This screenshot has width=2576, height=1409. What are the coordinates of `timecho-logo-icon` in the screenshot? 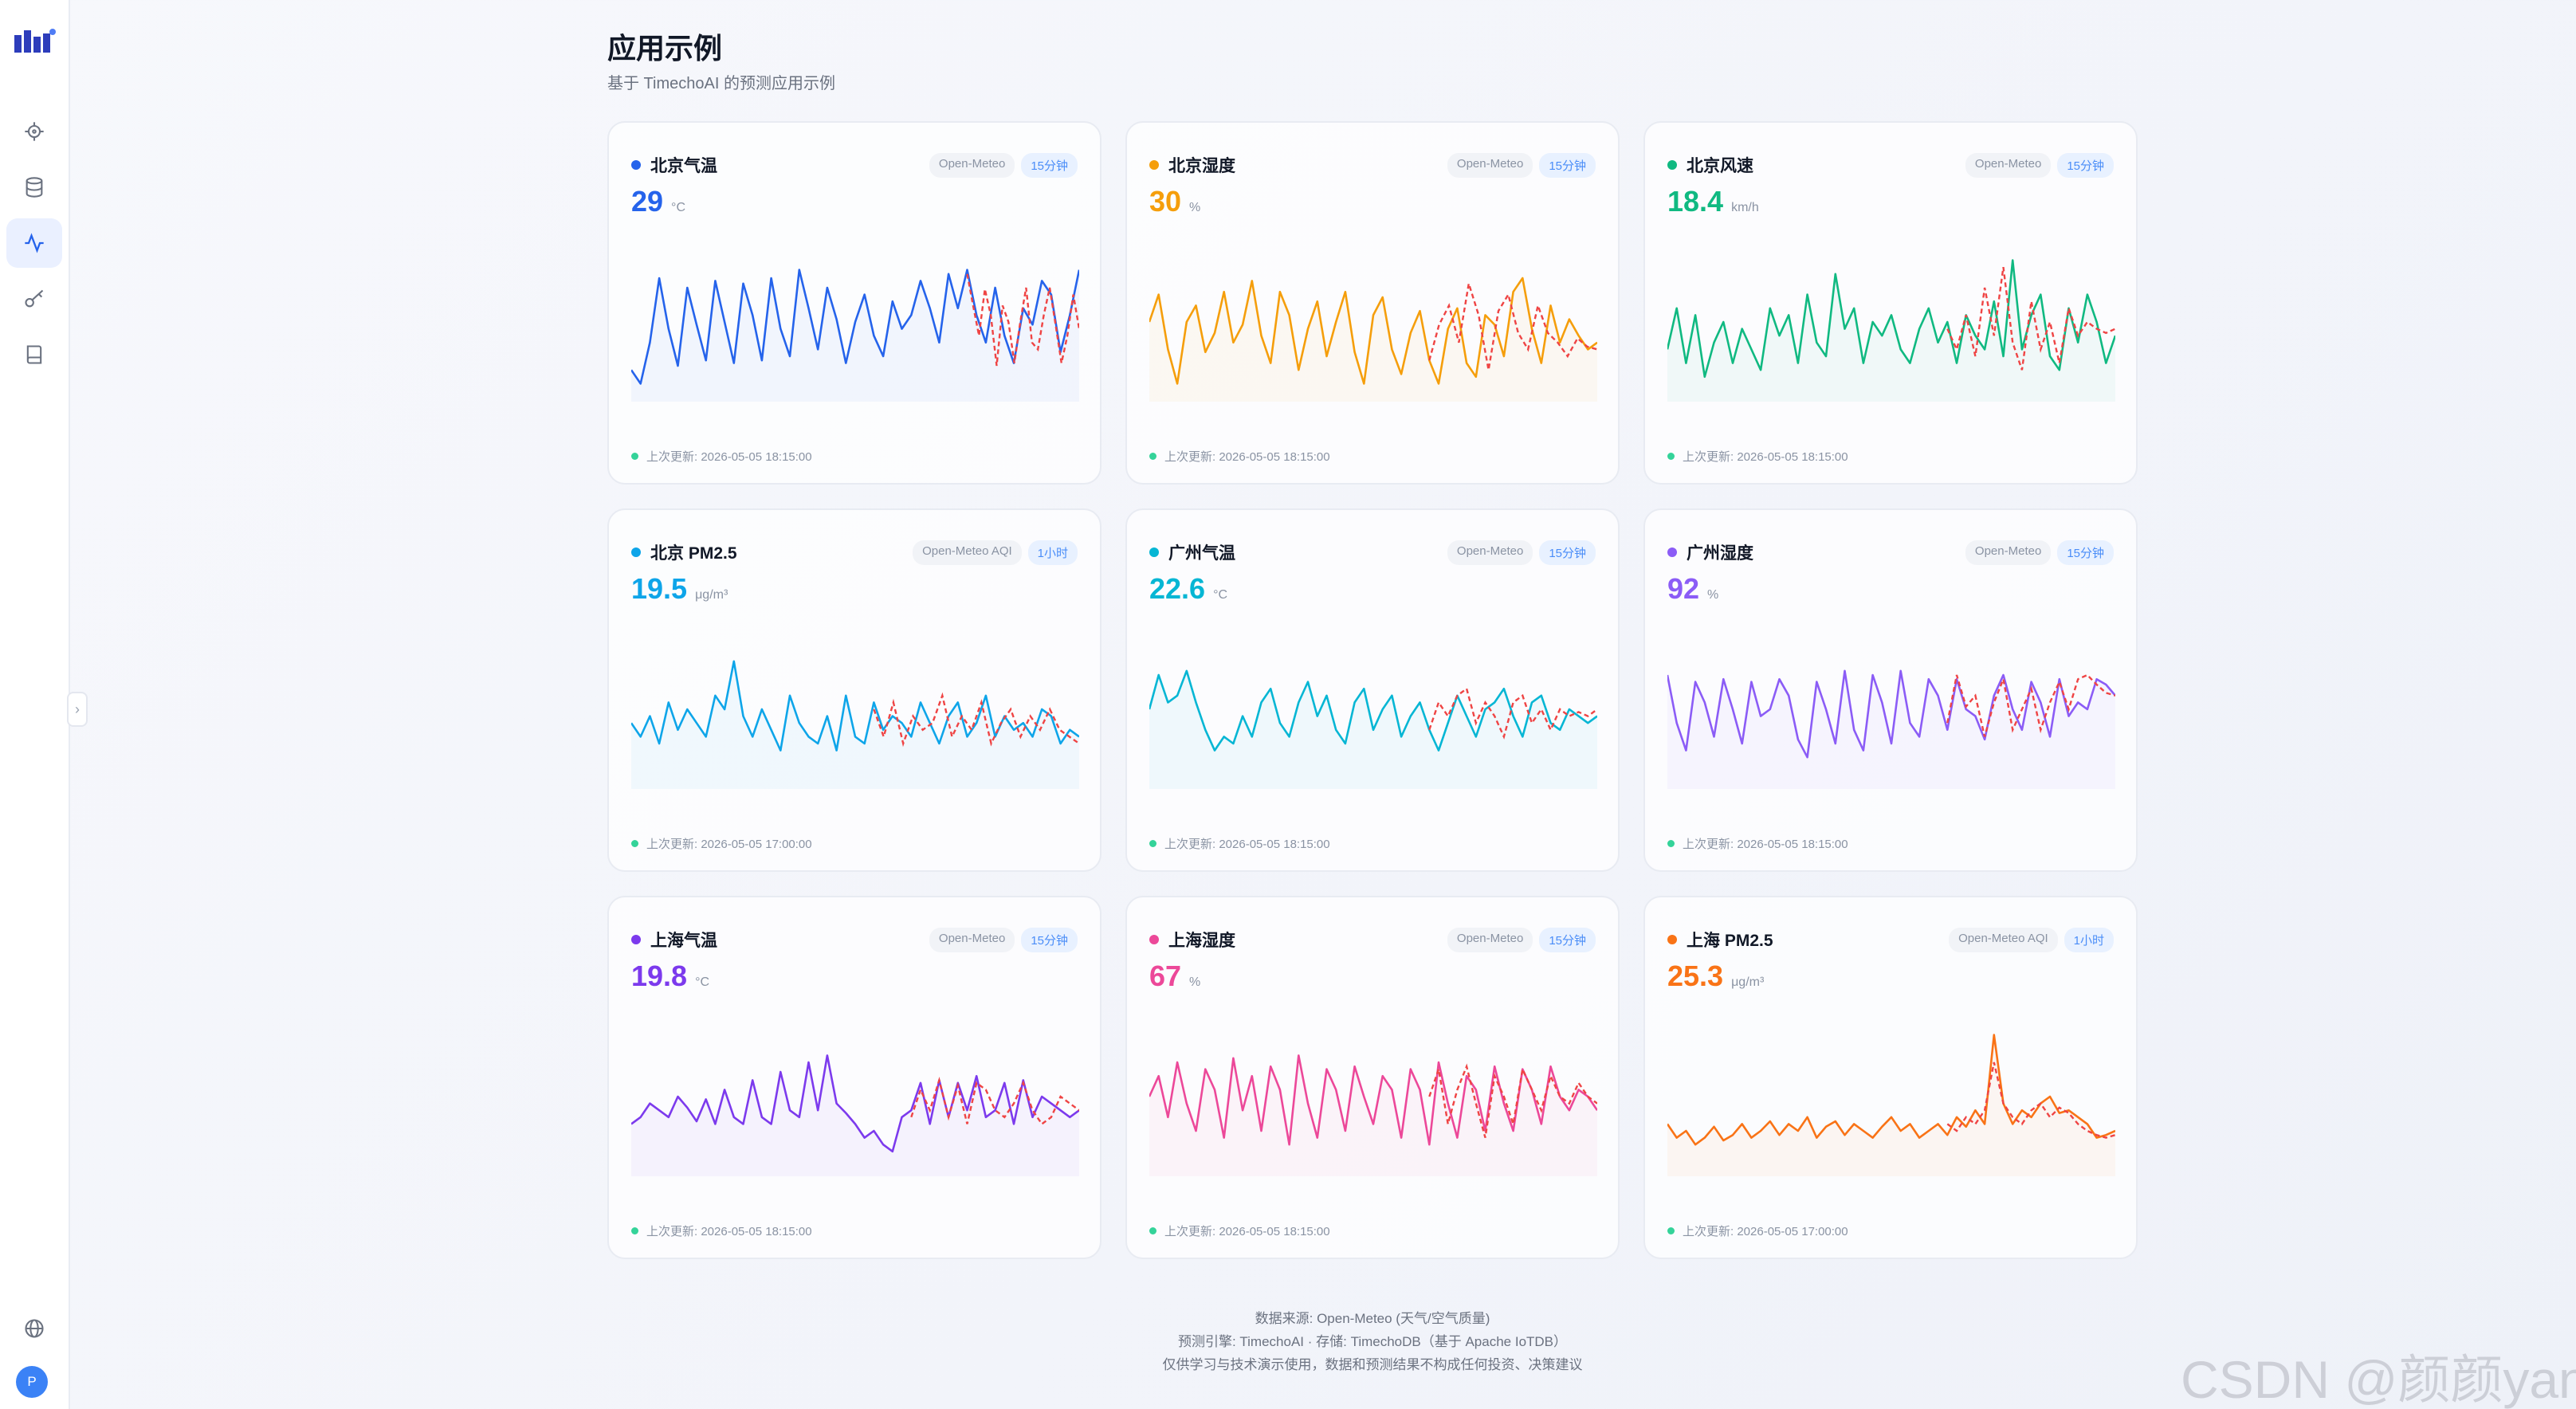 It's located at (35, 40).